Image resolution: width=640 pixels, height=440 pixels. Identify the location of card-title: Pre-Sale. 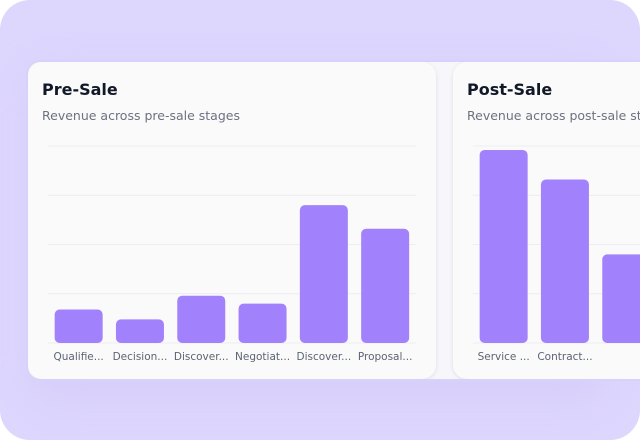
(80, 89).